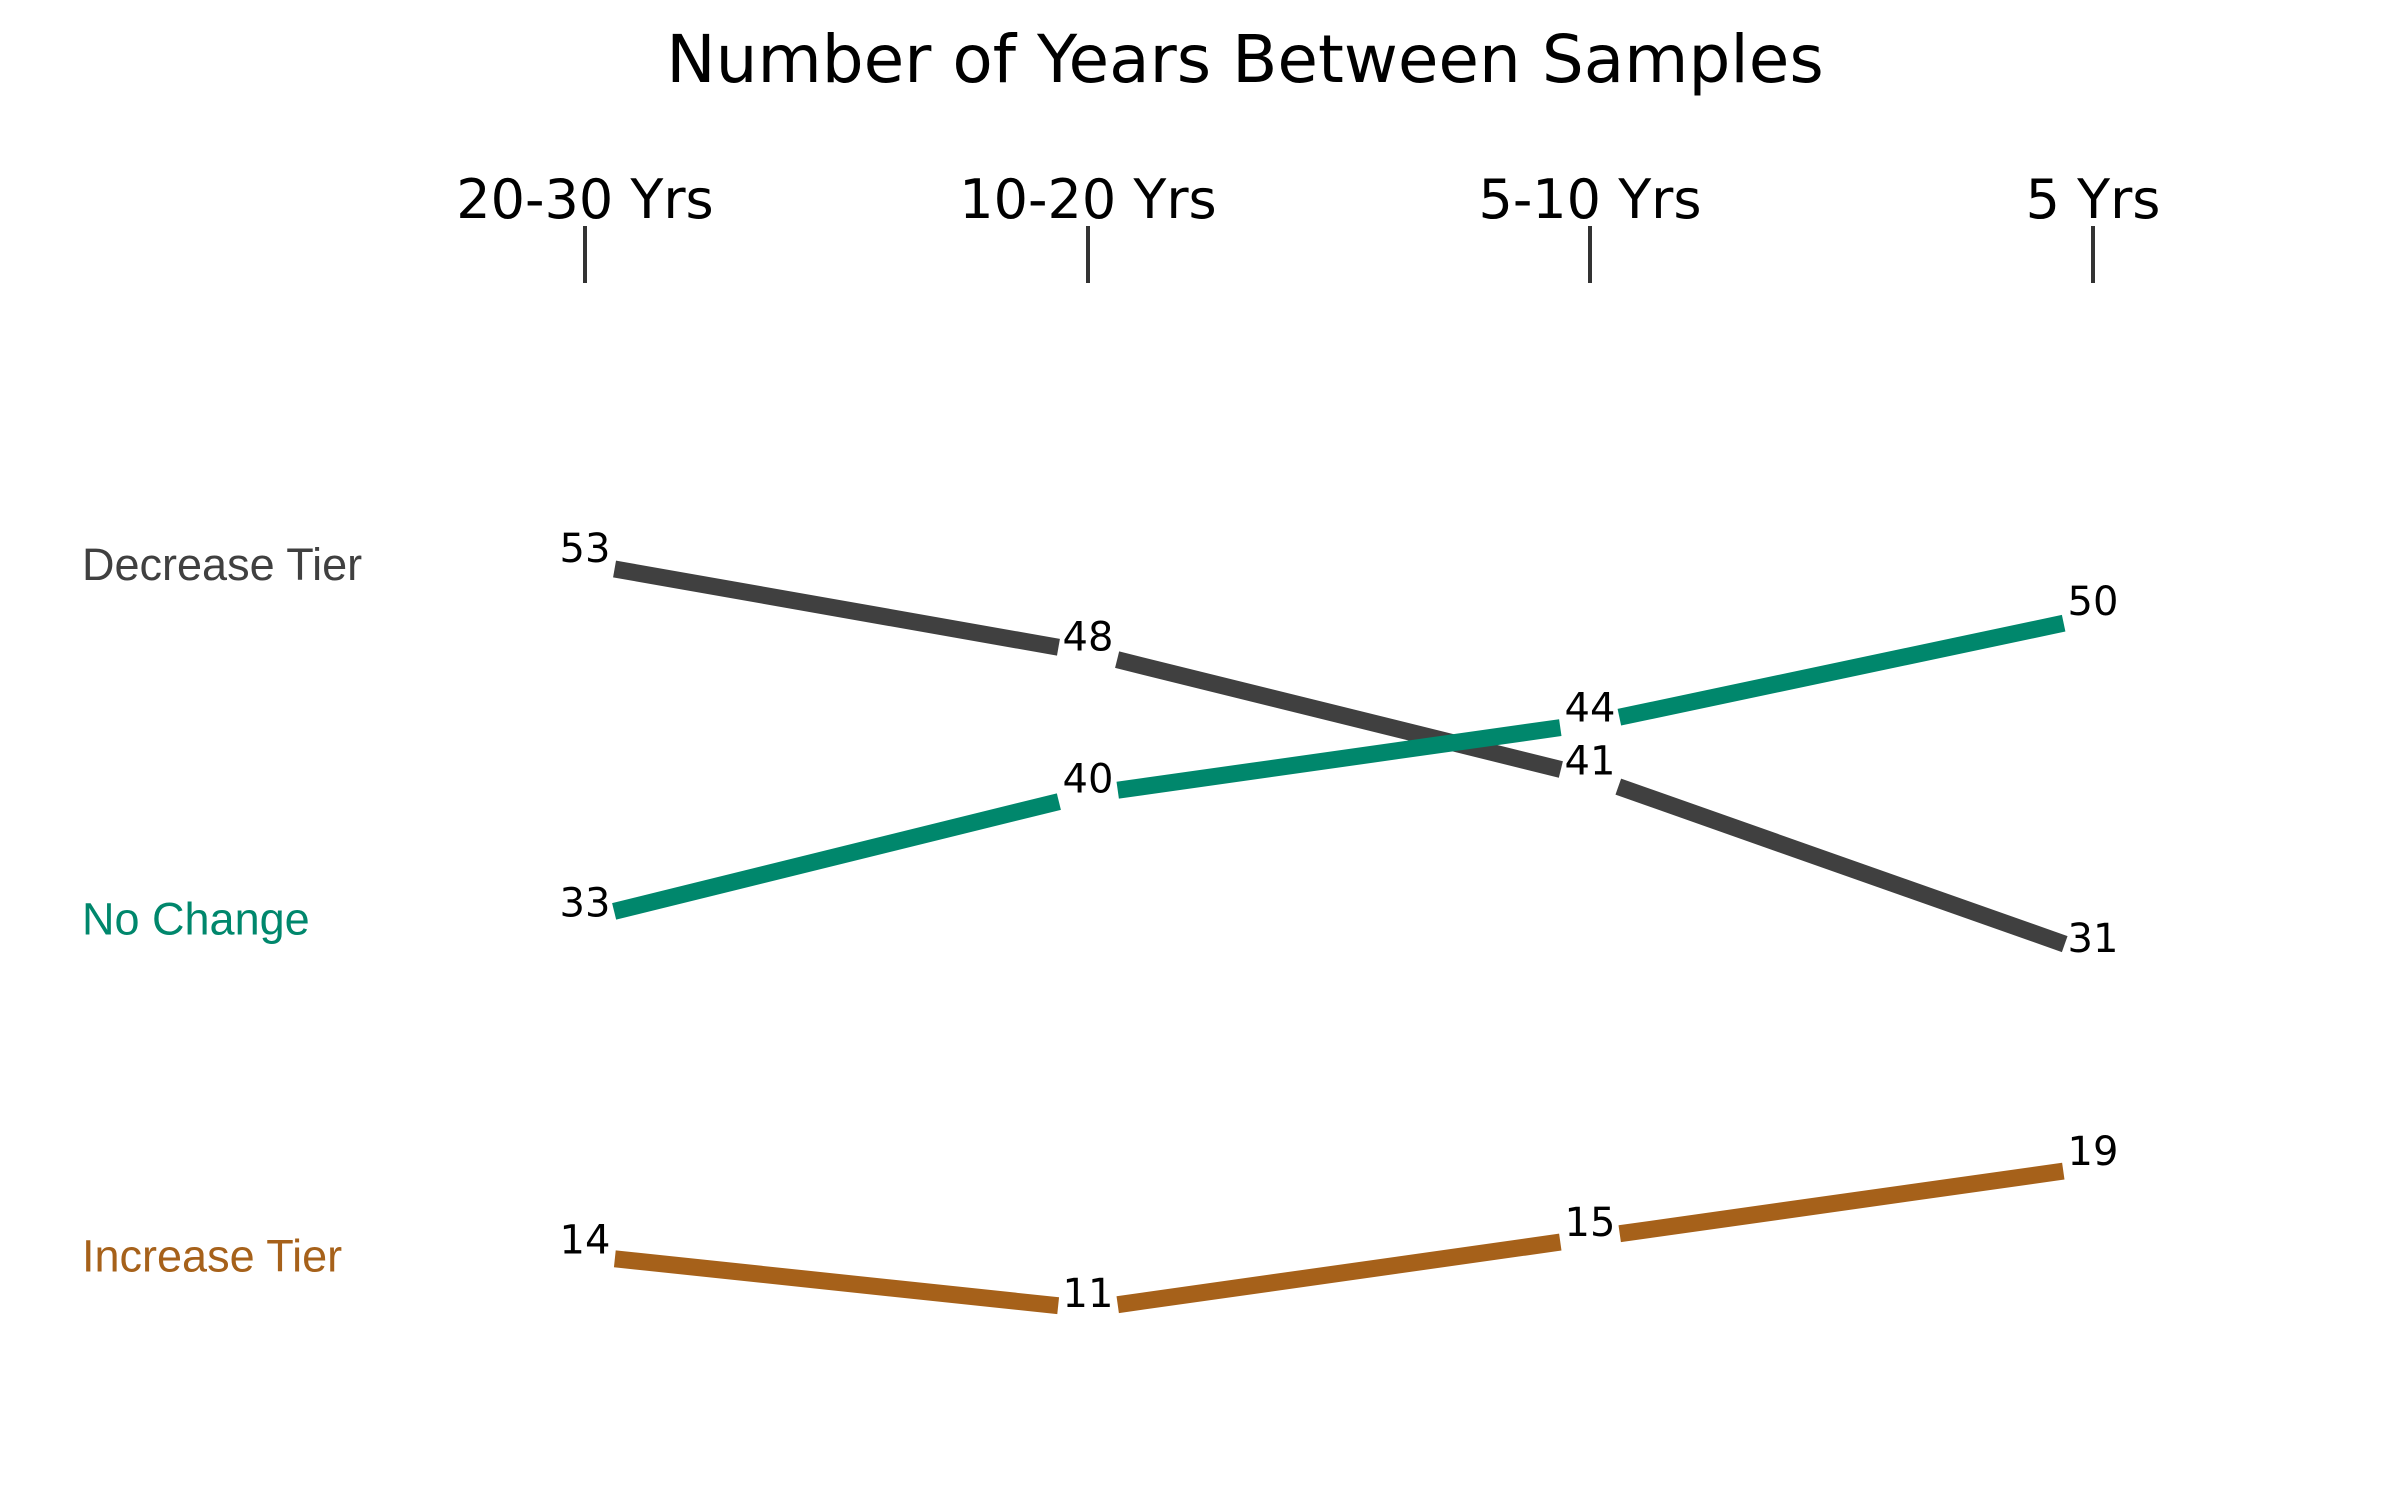  Describe the element at coordinates (212, 1256) in the screenshot. I see `series-label-increase-tier: Increase Tier` at that location.